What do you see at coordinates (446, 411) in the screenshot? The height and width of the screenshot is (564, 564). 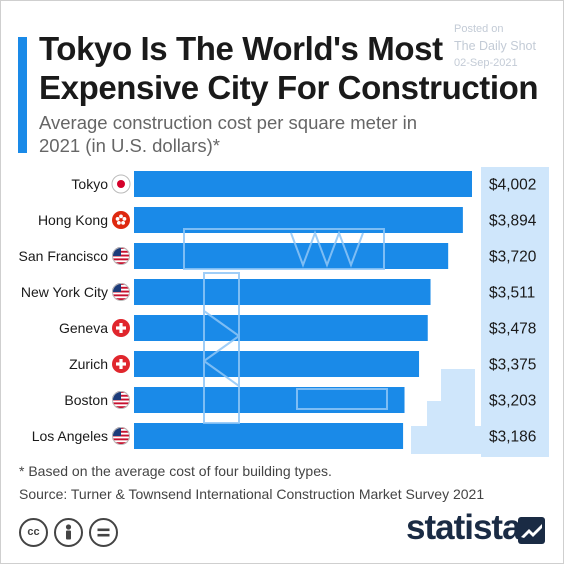 I see `building-silhouette` at bounding box center [446, 411].